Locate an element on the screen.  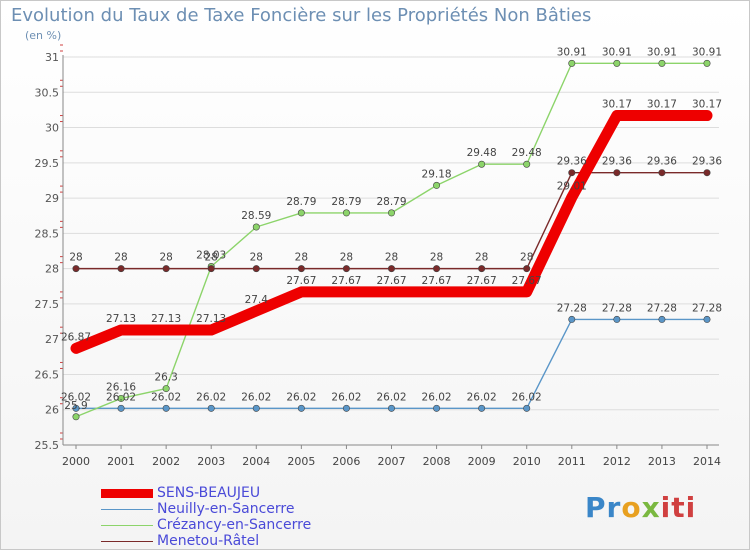
y-tick-label: 28 is located at coordinates (52, 269).